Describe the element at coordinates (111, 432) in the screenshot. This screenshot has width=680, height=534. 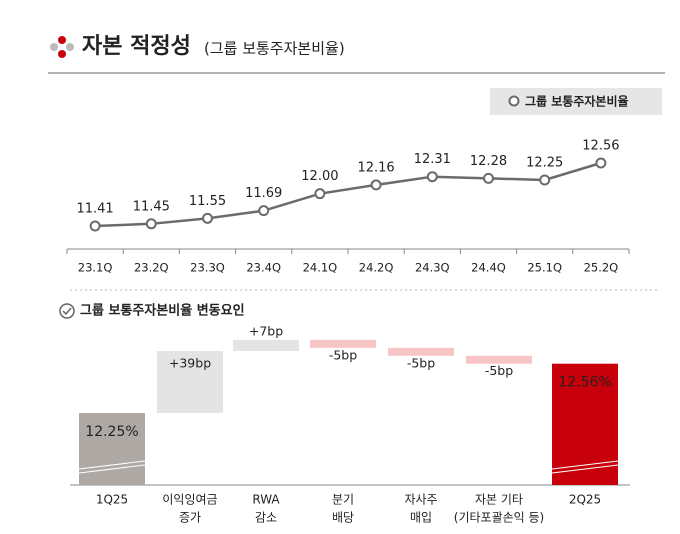
I see `value-label: 12.25%` at that location.